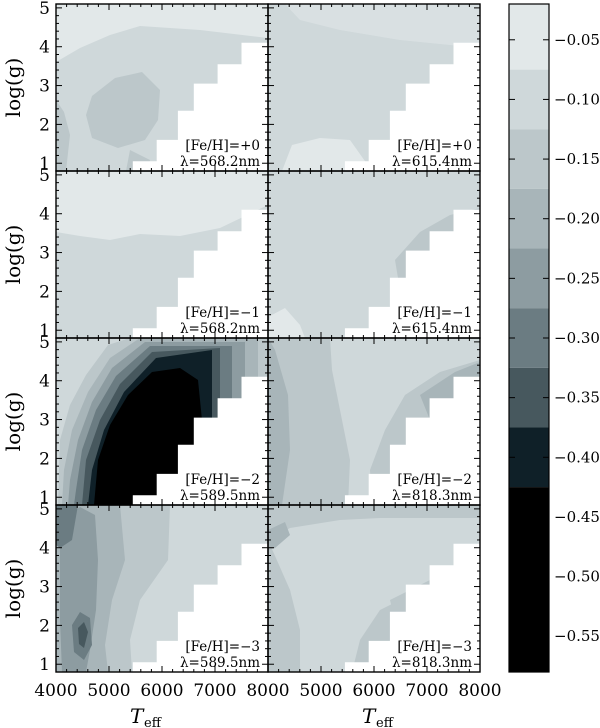 The height and width of the screenshot is (728, 600). Describe the element at coordinates (577, 457) in the screenshot. I see `colorbar-label: −0.40` at that location.